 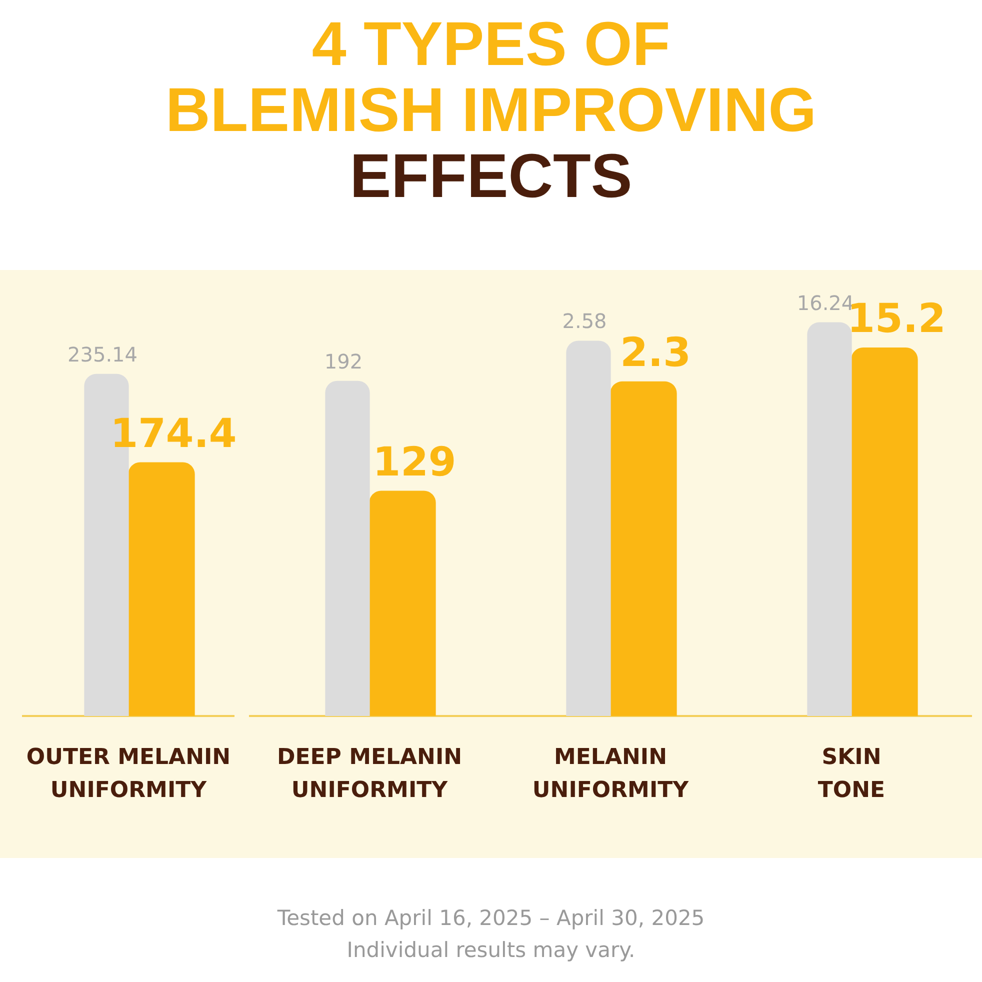 I want to click on text: 4 TYPES OF BLEMISH IMPROVING EFFECTS, so click(x=491, y=110).